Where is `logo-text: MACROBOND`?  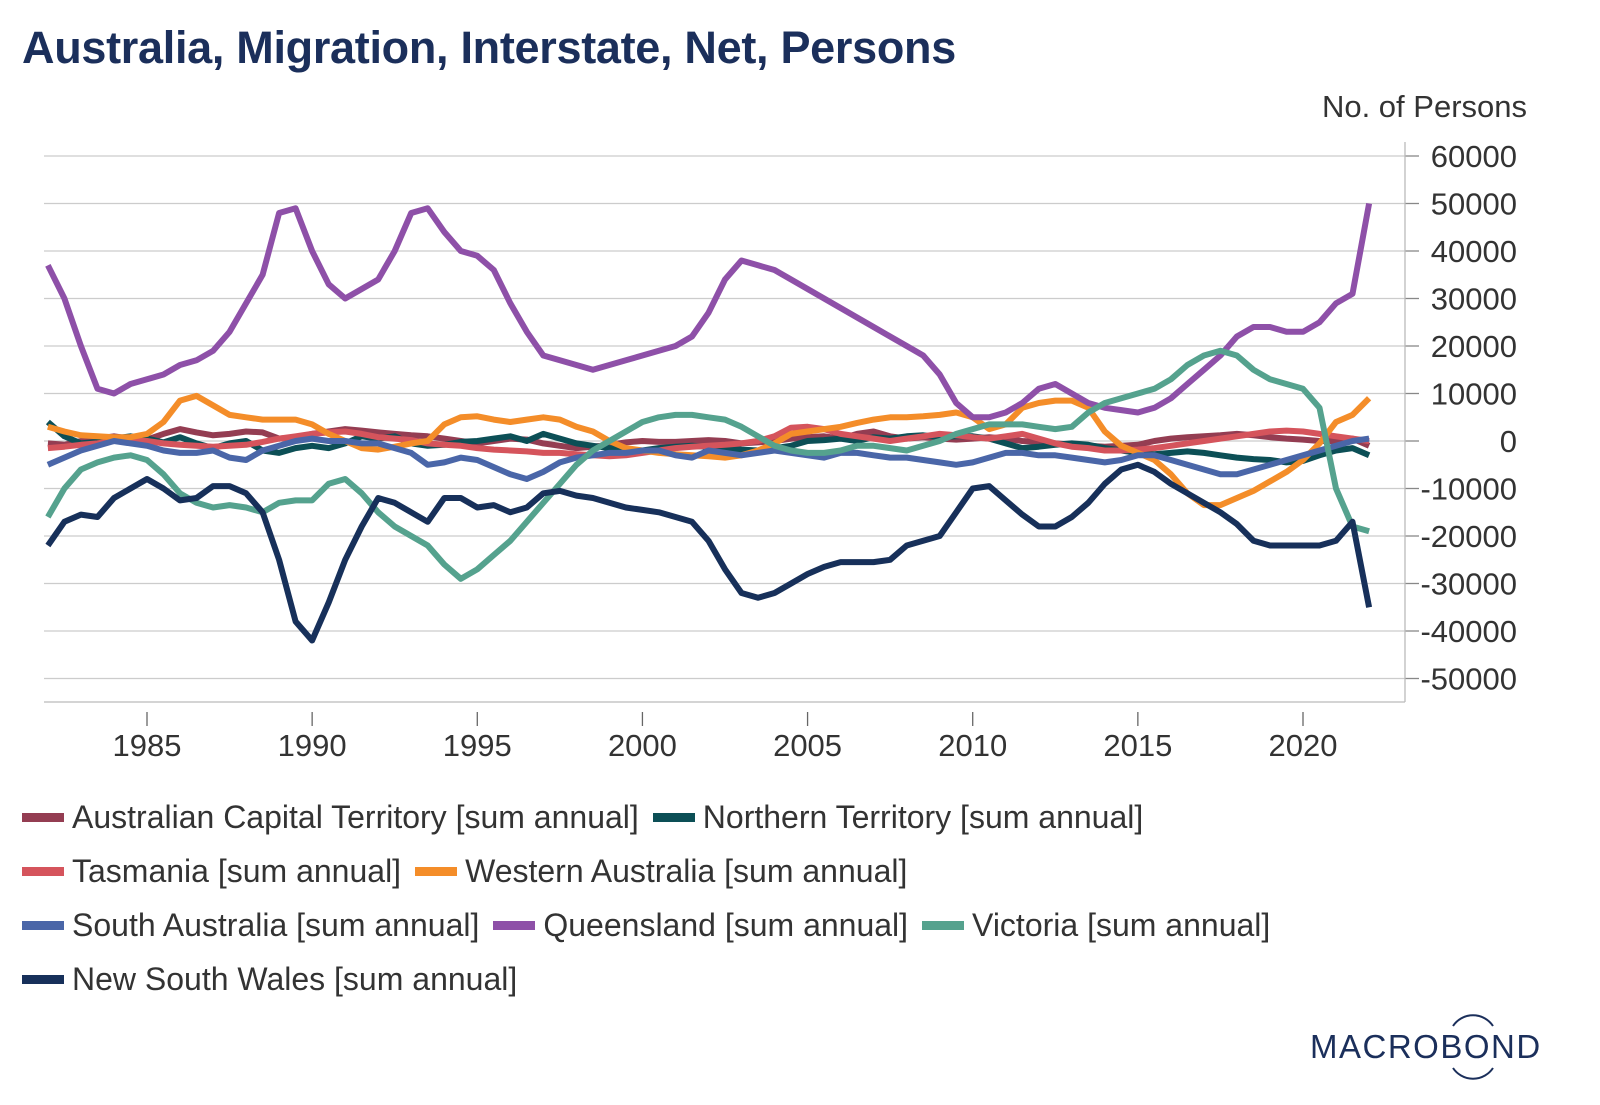 logo-text: MACROBOND is located at coordinates (1426, 1046).